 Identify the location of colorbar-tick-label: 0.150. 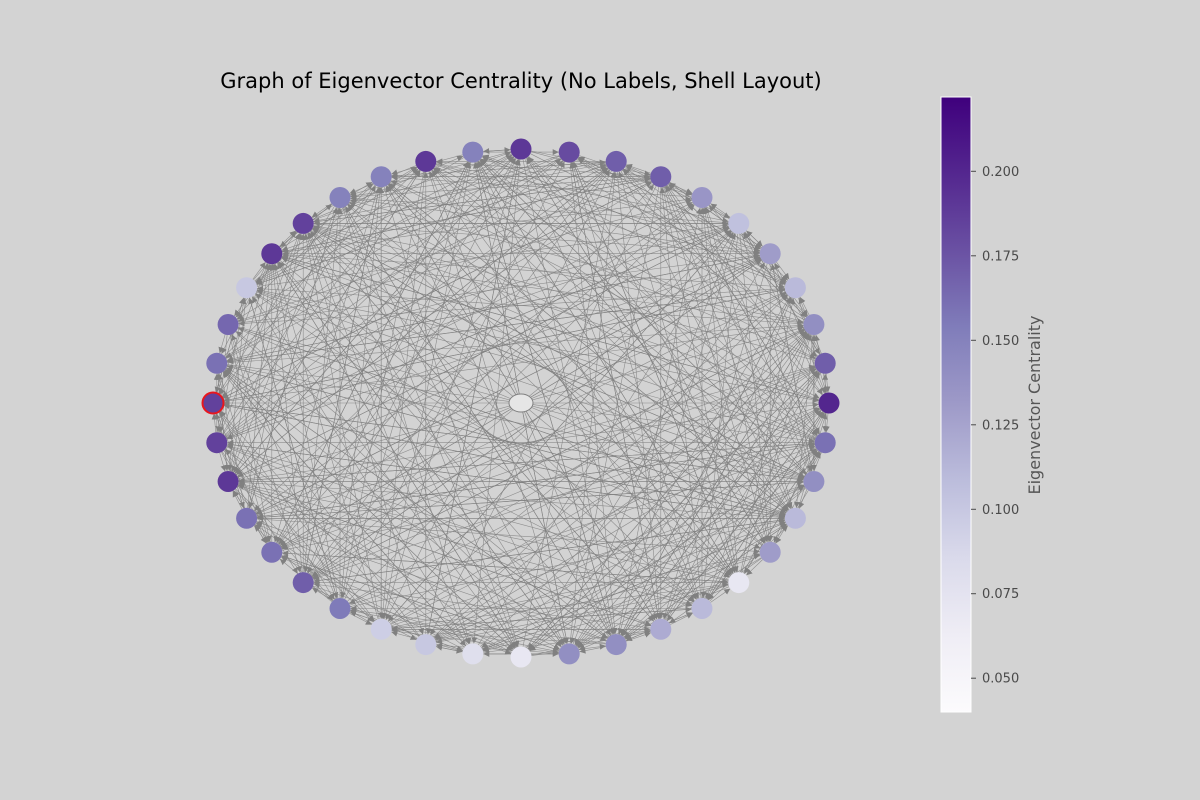
(1000, 341).